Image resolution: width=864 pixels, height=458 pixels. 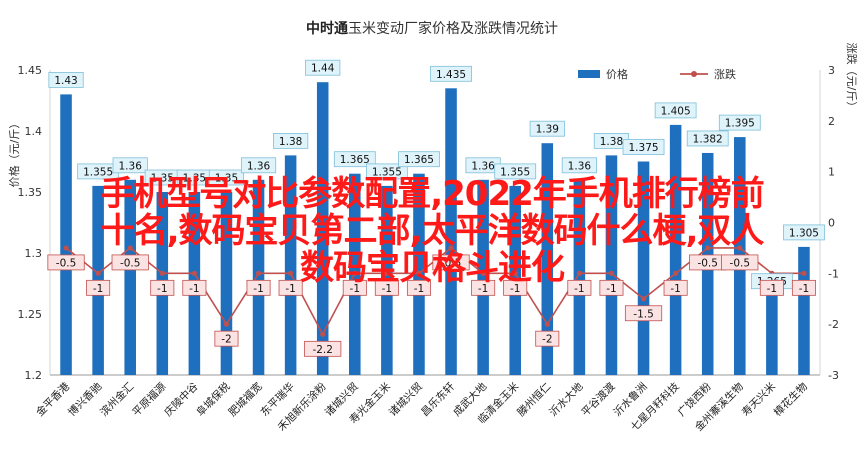 What do you see at coordinates (694, 74) in the screenshot?
I see `legend-change-marker` at bounding box center [694, 74].